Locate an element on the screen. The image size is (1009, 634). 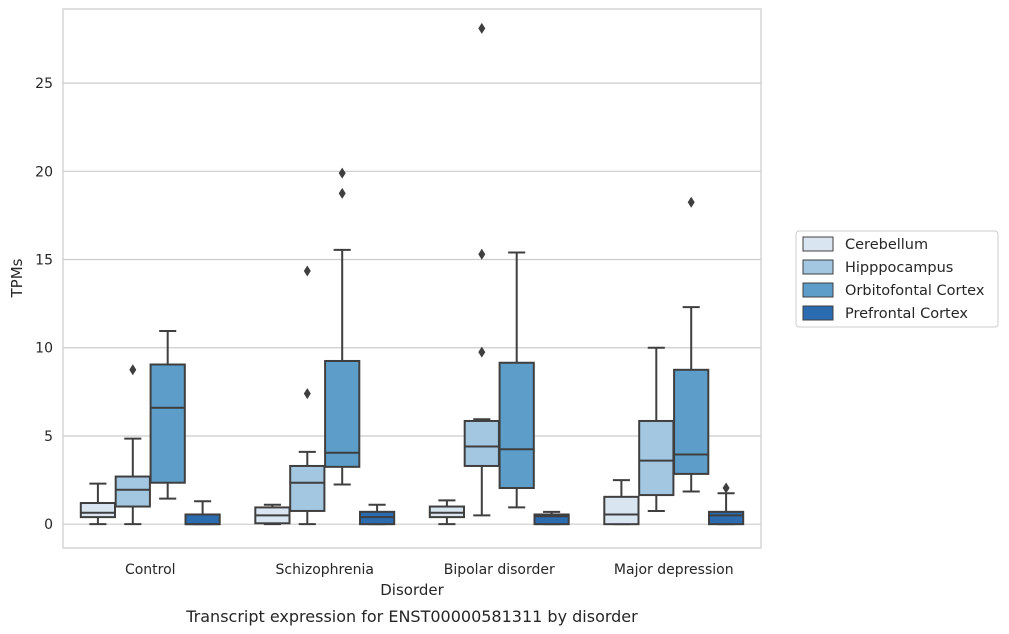
x-tick-label: Bipolar disorder is located at coordinates (499, 570).